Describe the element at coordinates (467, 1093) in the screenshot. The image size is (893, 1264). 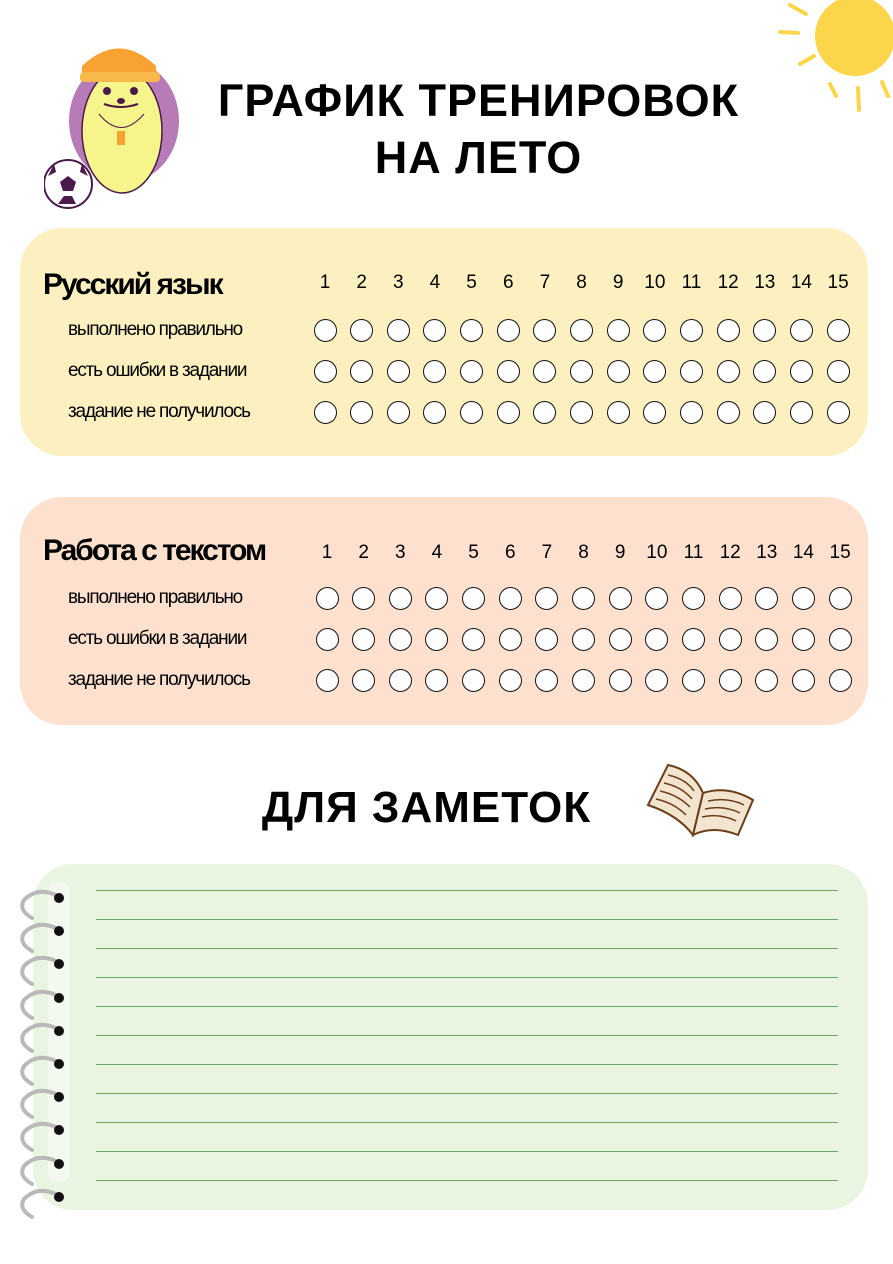
I see `notes-ruled-line` at that location.